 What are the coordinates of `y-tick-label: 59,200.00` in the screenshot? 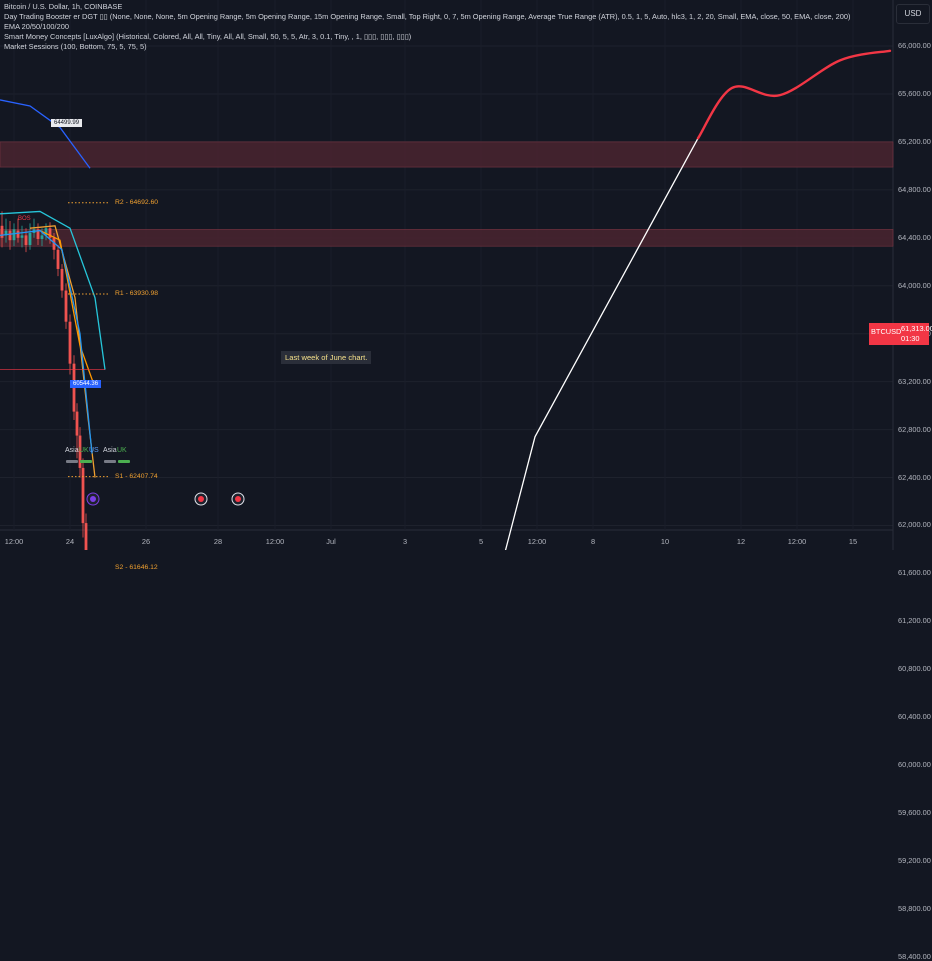 It's located at (914, 861).